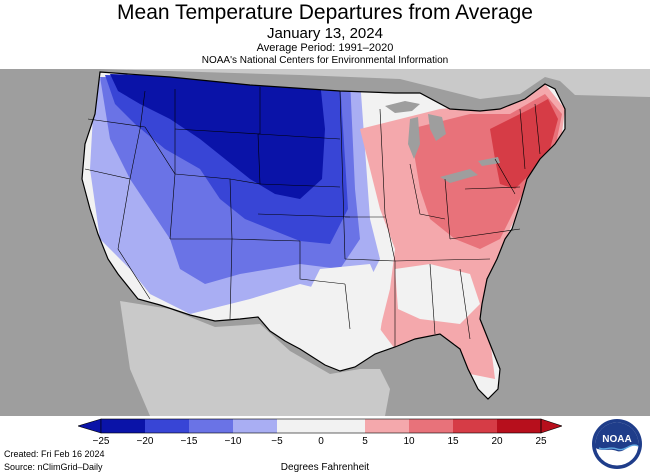 The width and height of the screenshot is (650, 475). I want to click on legend-tick: 0, so click(321, 441).